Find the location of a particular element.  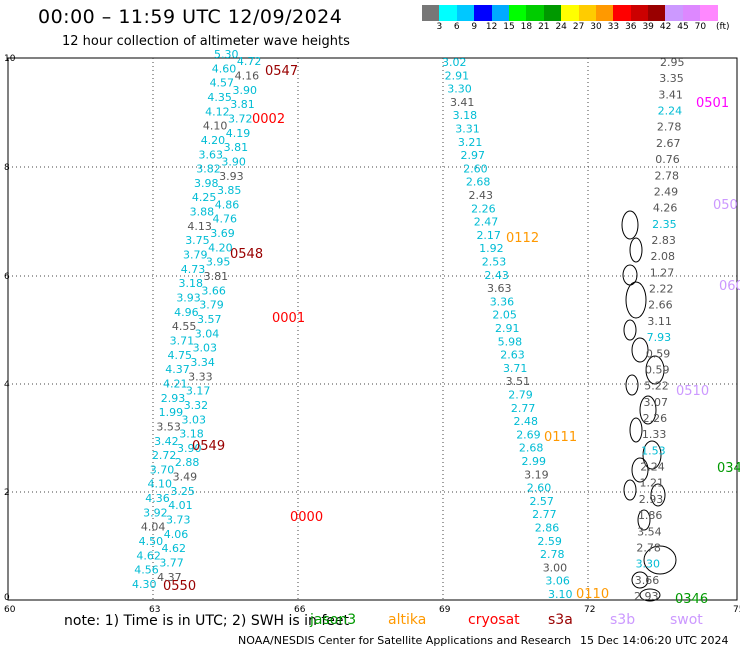

colorbar is located at coordinates (579, 13).